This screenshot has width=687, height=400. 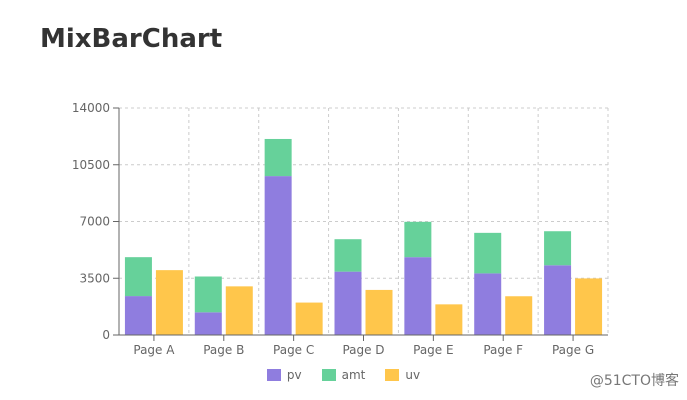 I want to click on legend-swatch-amt, so click(x=328, y=375).